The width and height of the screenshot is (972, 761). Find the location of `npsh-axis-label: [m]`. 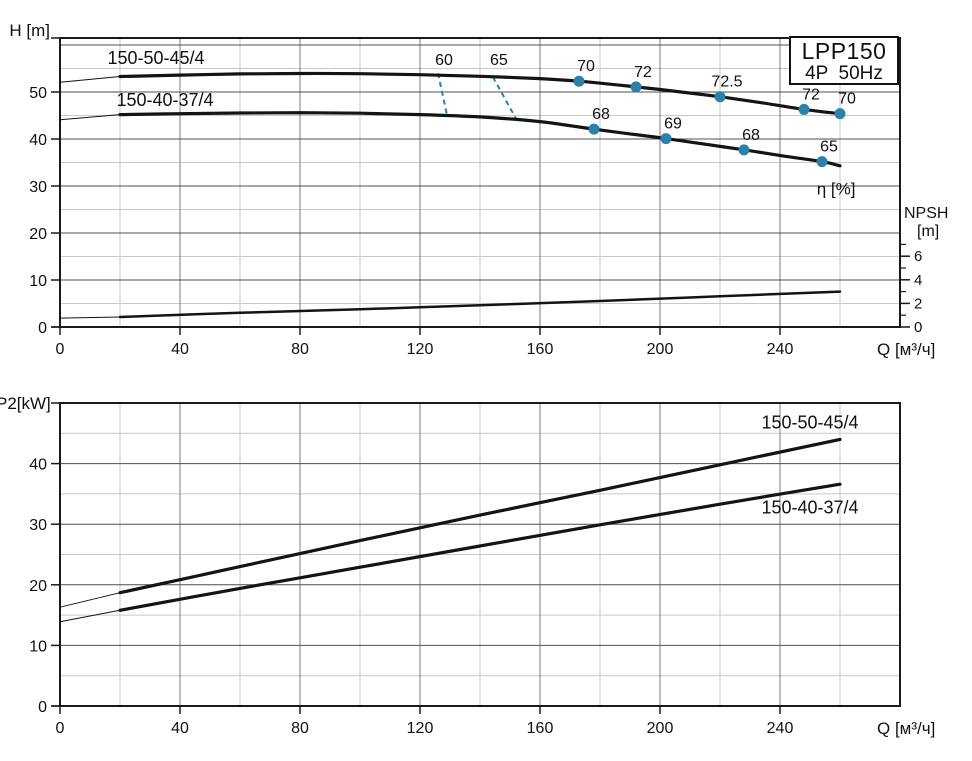

npsh-axis-label: [m] is located at coordinates (928, 231).